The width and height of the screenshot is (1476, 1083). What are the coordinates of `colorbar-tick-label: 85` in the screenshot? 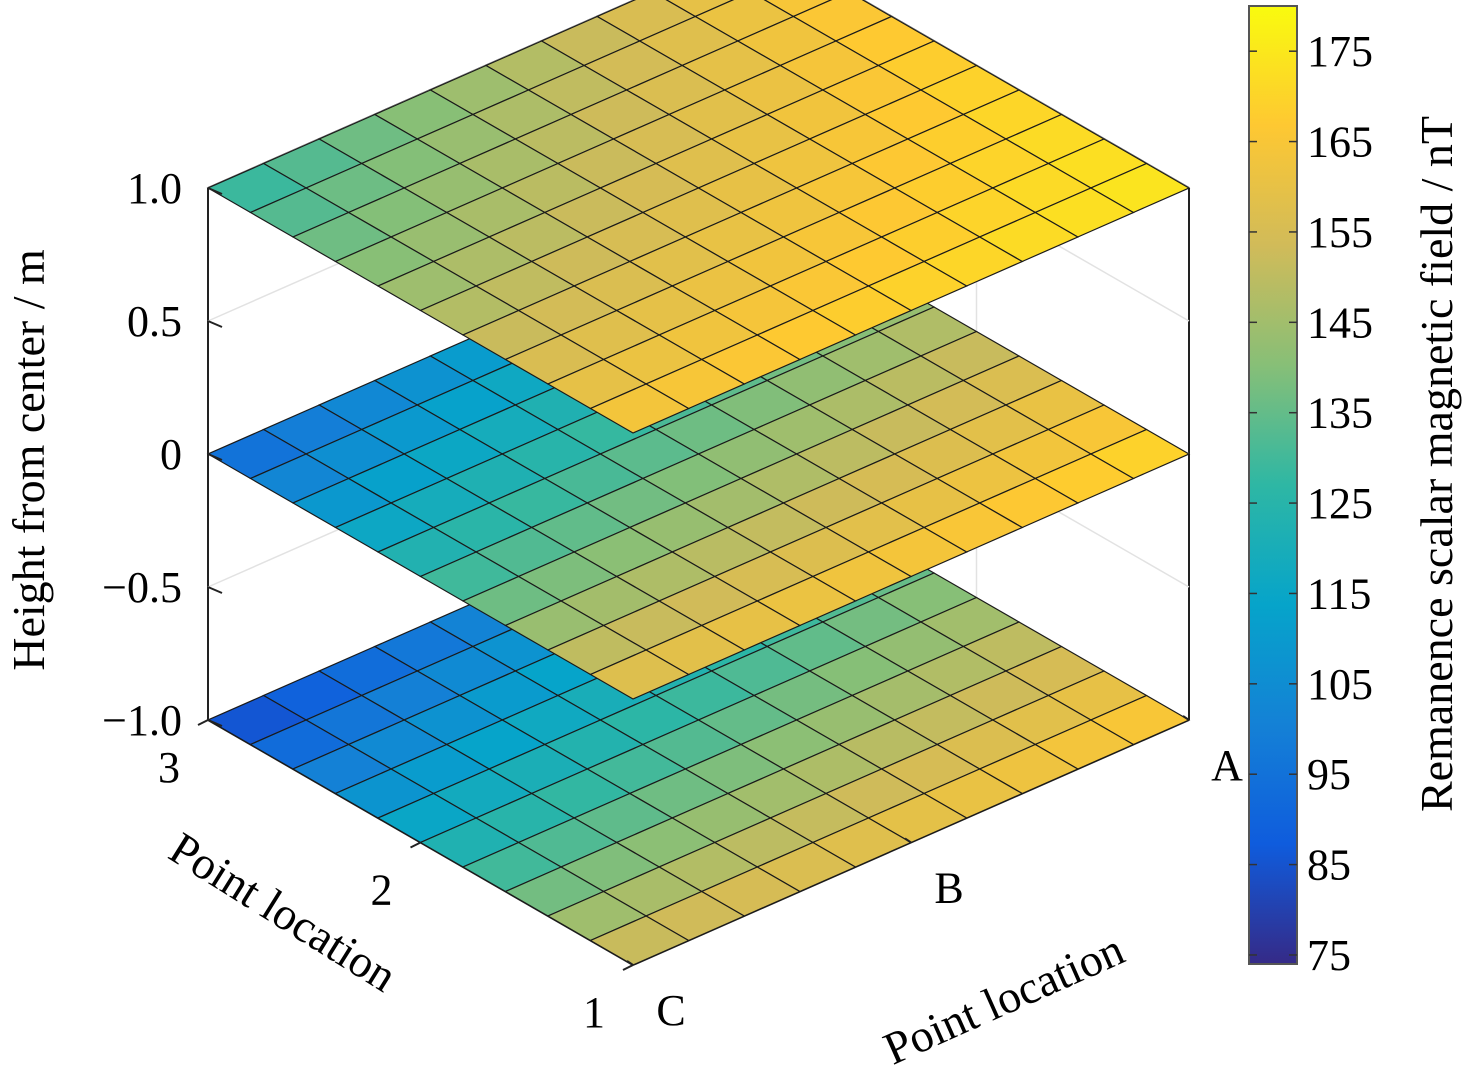 It's located at (1329, 865).